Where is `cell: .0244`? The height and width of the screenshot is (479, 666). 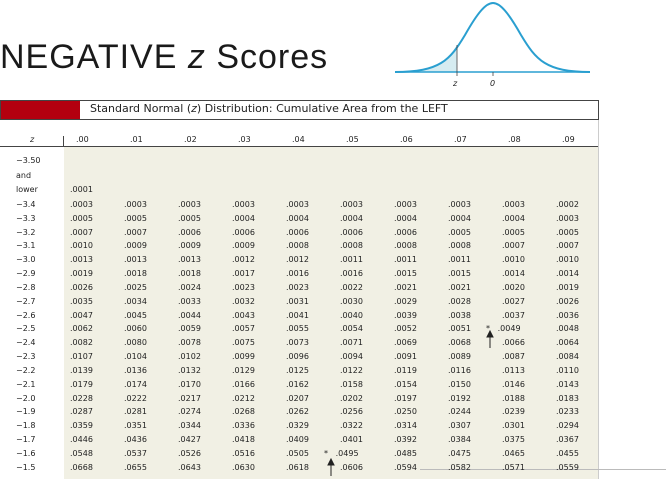 cell: .0244 is located at coordinates (459, 412).